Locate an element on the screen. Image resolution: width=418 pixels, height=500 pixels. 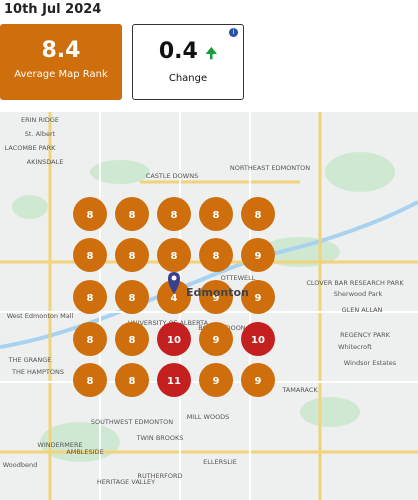
place-label: CLOVER BAR RESEARCH PARK is located at coordinates (355, 283).